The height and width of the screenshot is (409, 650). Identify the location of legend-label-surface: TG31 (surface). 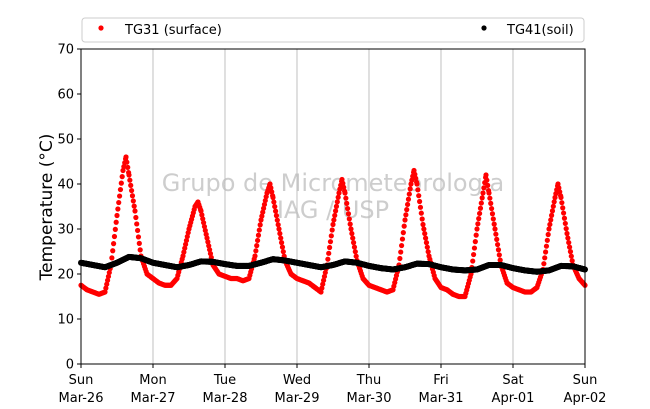
(173, 30).